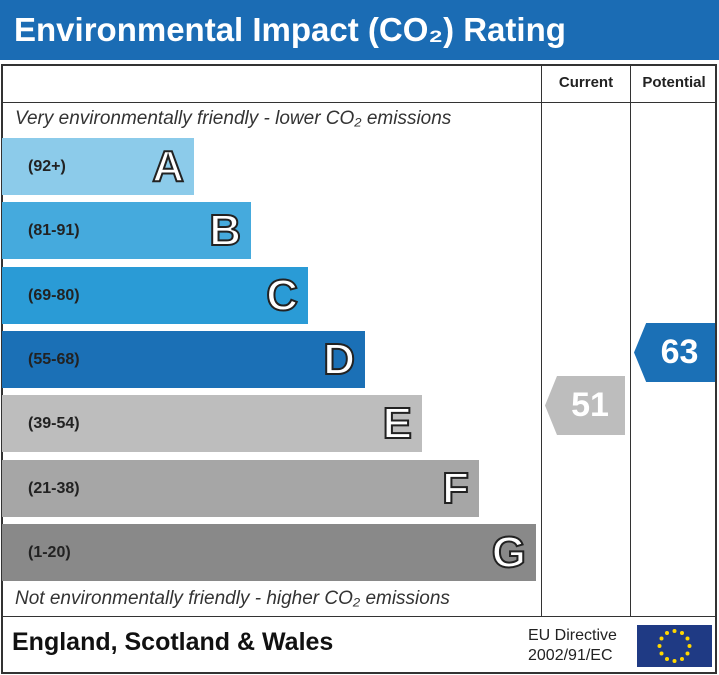 The width and height of the screenshot is (719, 675). What do you see at coordinates (173, 642) in the screenshot?
I see `region-label: England, Scotland & Wales` at bounding box center [173, 642].